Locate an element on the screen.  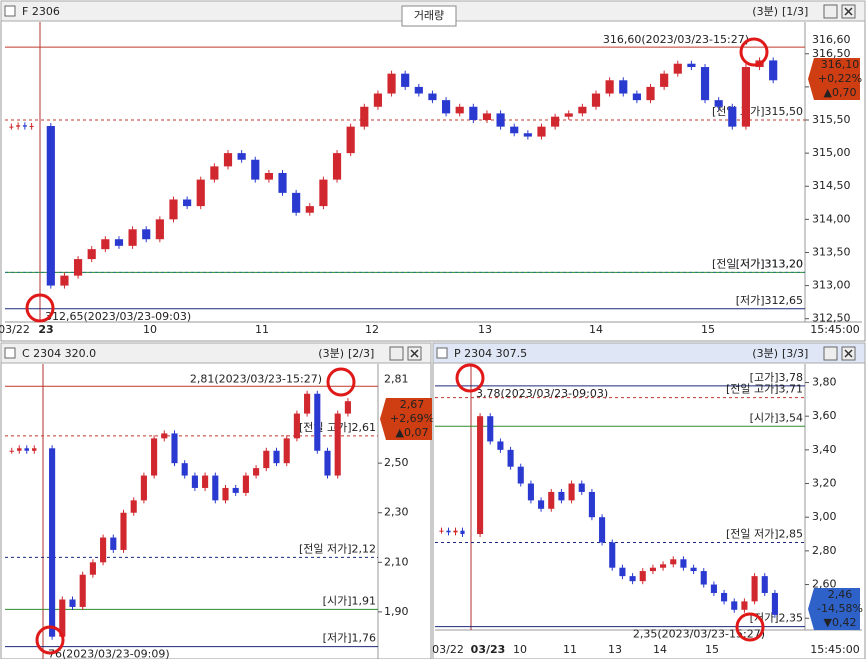
quote-box is located at coordinates (834, 79).